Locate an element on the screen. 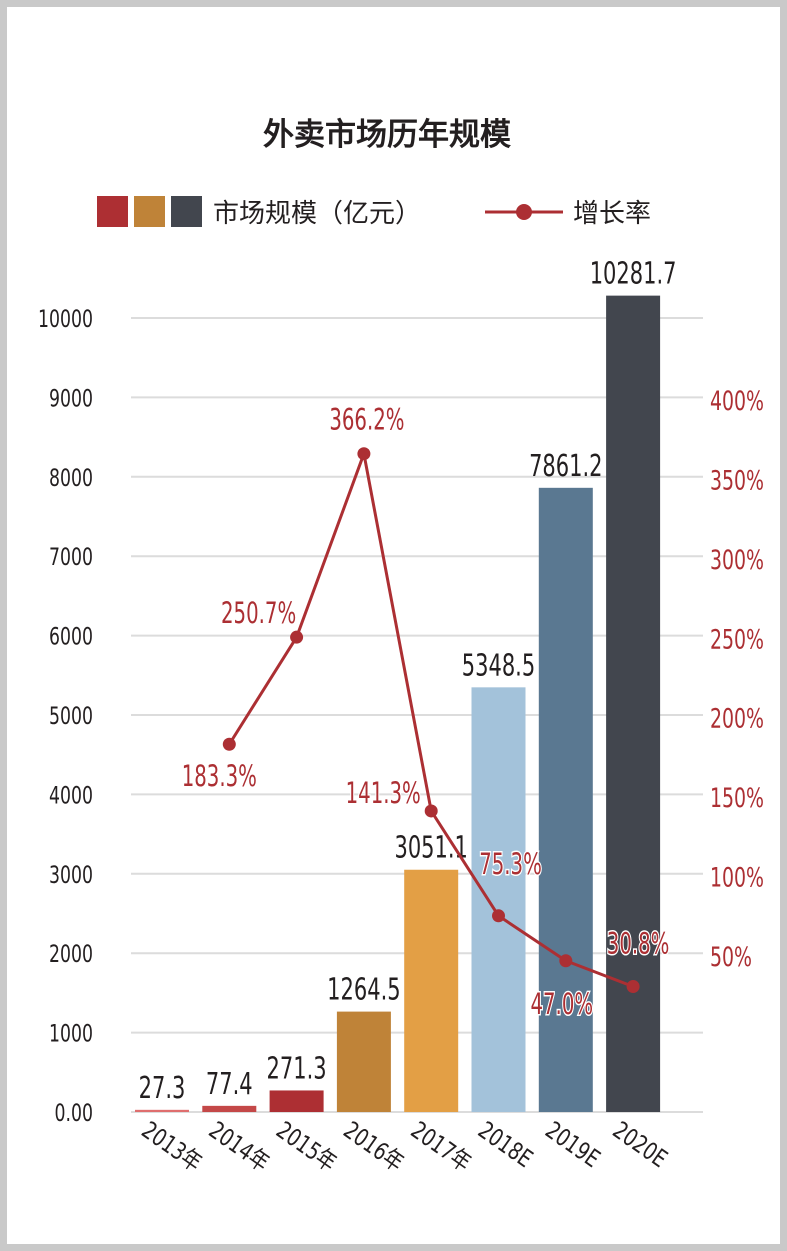 Image resolution: width=787 pixels, height=1251 pixels. bar-2019E is located at coordinates (565, 800).